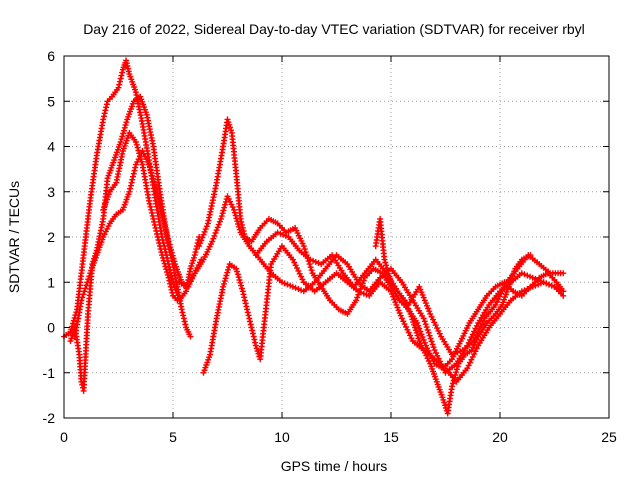 This screenshot has width=640, height=480. Describe the element at coordinates (14, 237) in the screenshot. I see `y-axis-label: SDTVAR / TECUs` at that location.